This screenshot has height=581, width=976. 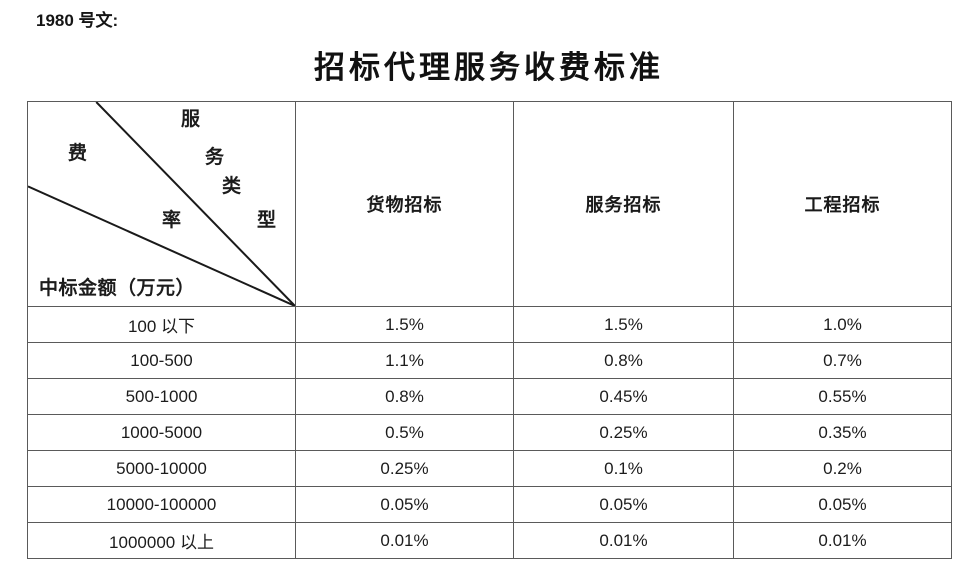 I want to click on corner-label-service-char: 服, so click(x=191, y=119).